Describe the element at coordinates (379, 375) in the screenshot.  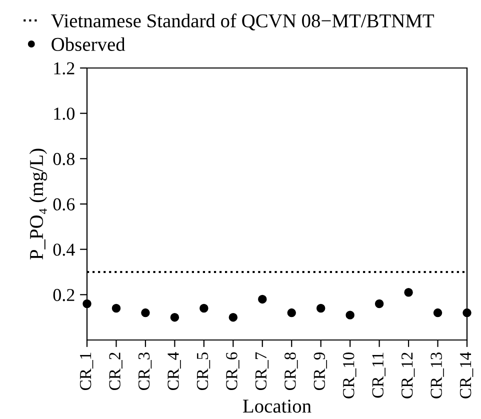
I see `x-tick-label: CR_11` at that location.